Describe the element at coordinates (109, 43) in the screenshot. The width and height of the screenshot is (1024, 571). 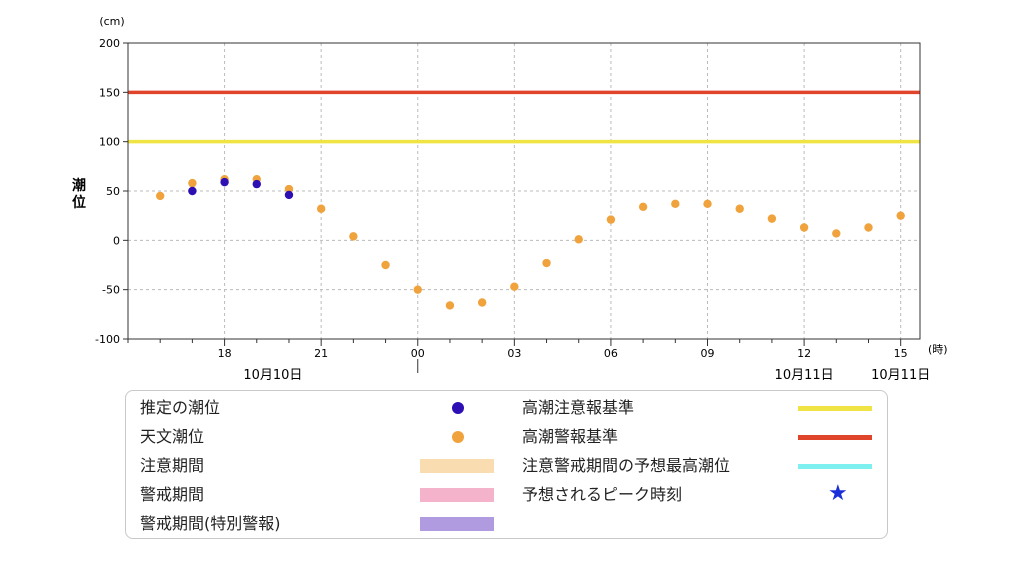
I see `y-tick-label: 200` at that location.